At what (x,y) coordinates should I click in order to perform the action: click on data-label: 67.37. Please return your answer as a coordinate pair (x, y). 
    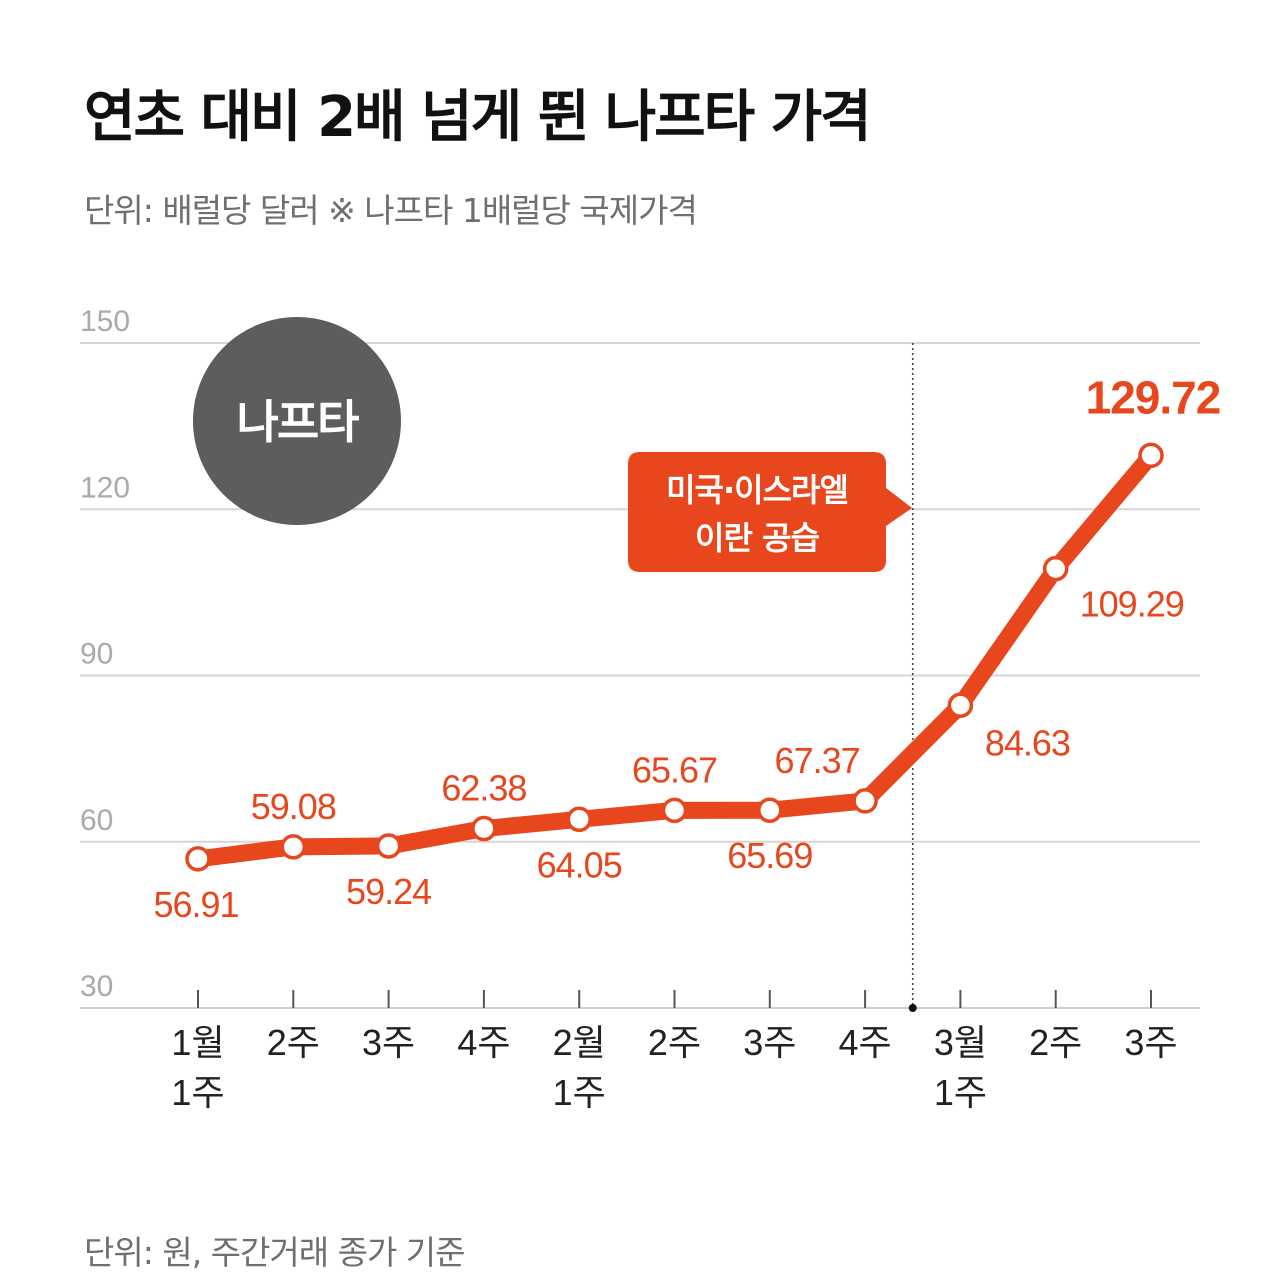
    Looking at the image, I should click on (817, 760).